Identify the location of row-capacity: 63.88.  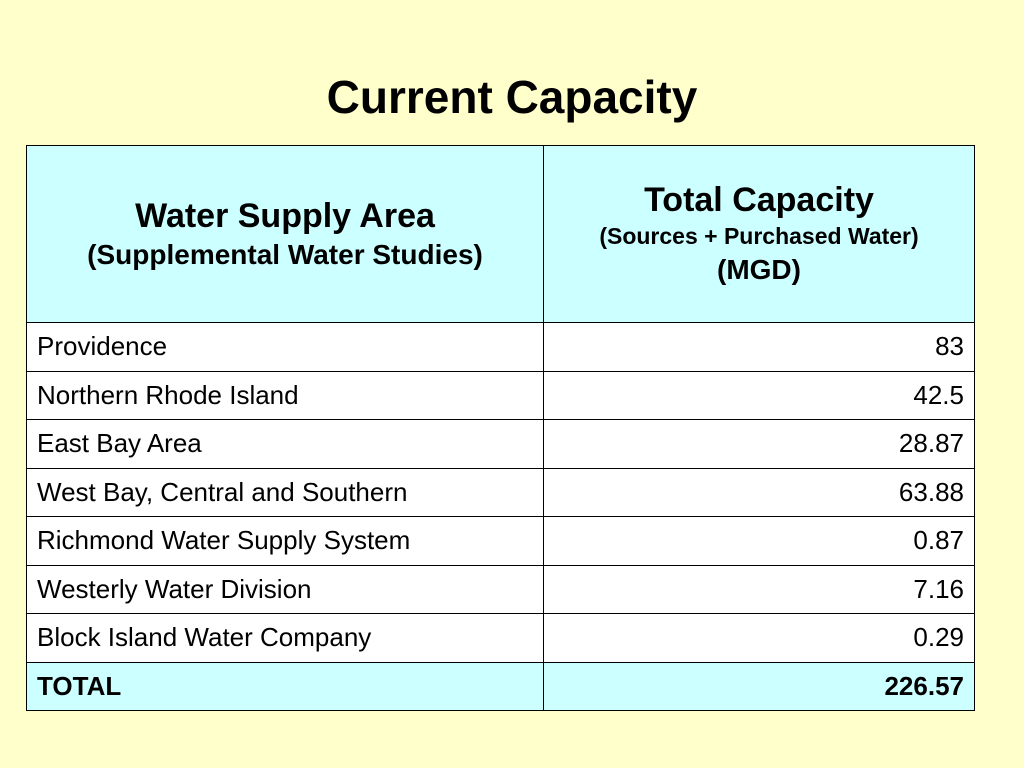
(759, 492).